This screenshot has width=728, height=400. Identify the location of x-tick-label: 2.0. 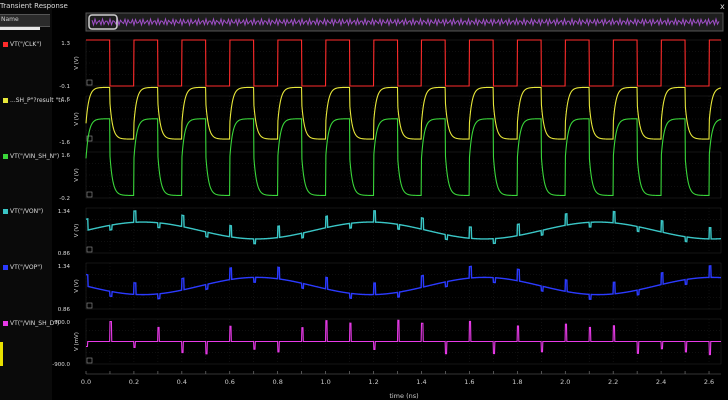
(565, 382).